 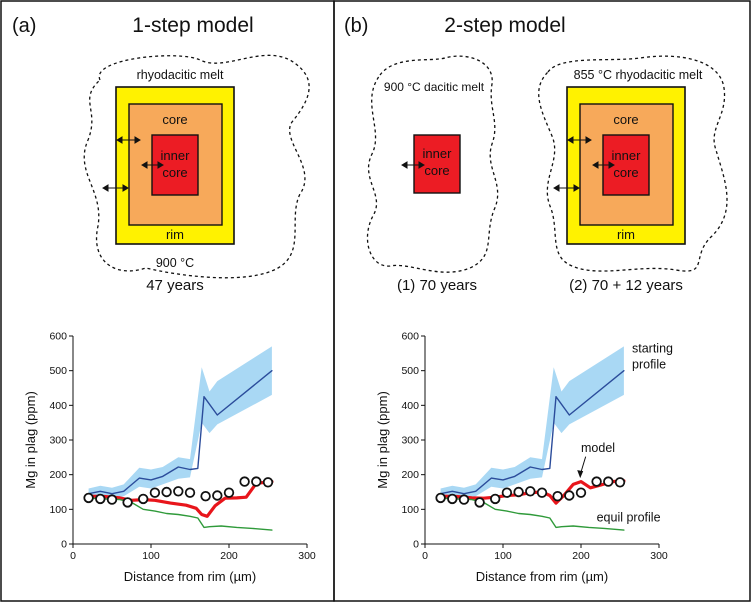 What do you see at coordinates (626, 285) in the screenshot?
I see `duration-caption: (2) 70 + 12 years` at bounding box center [626, 285].